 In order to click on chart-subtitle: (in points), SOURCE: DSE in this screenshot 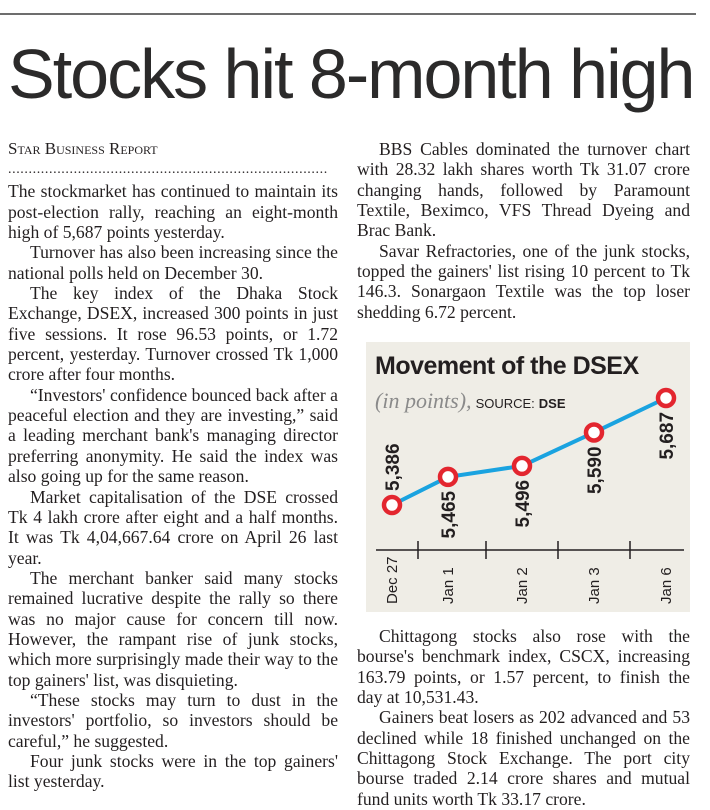, I will do `click(470, 401)`.